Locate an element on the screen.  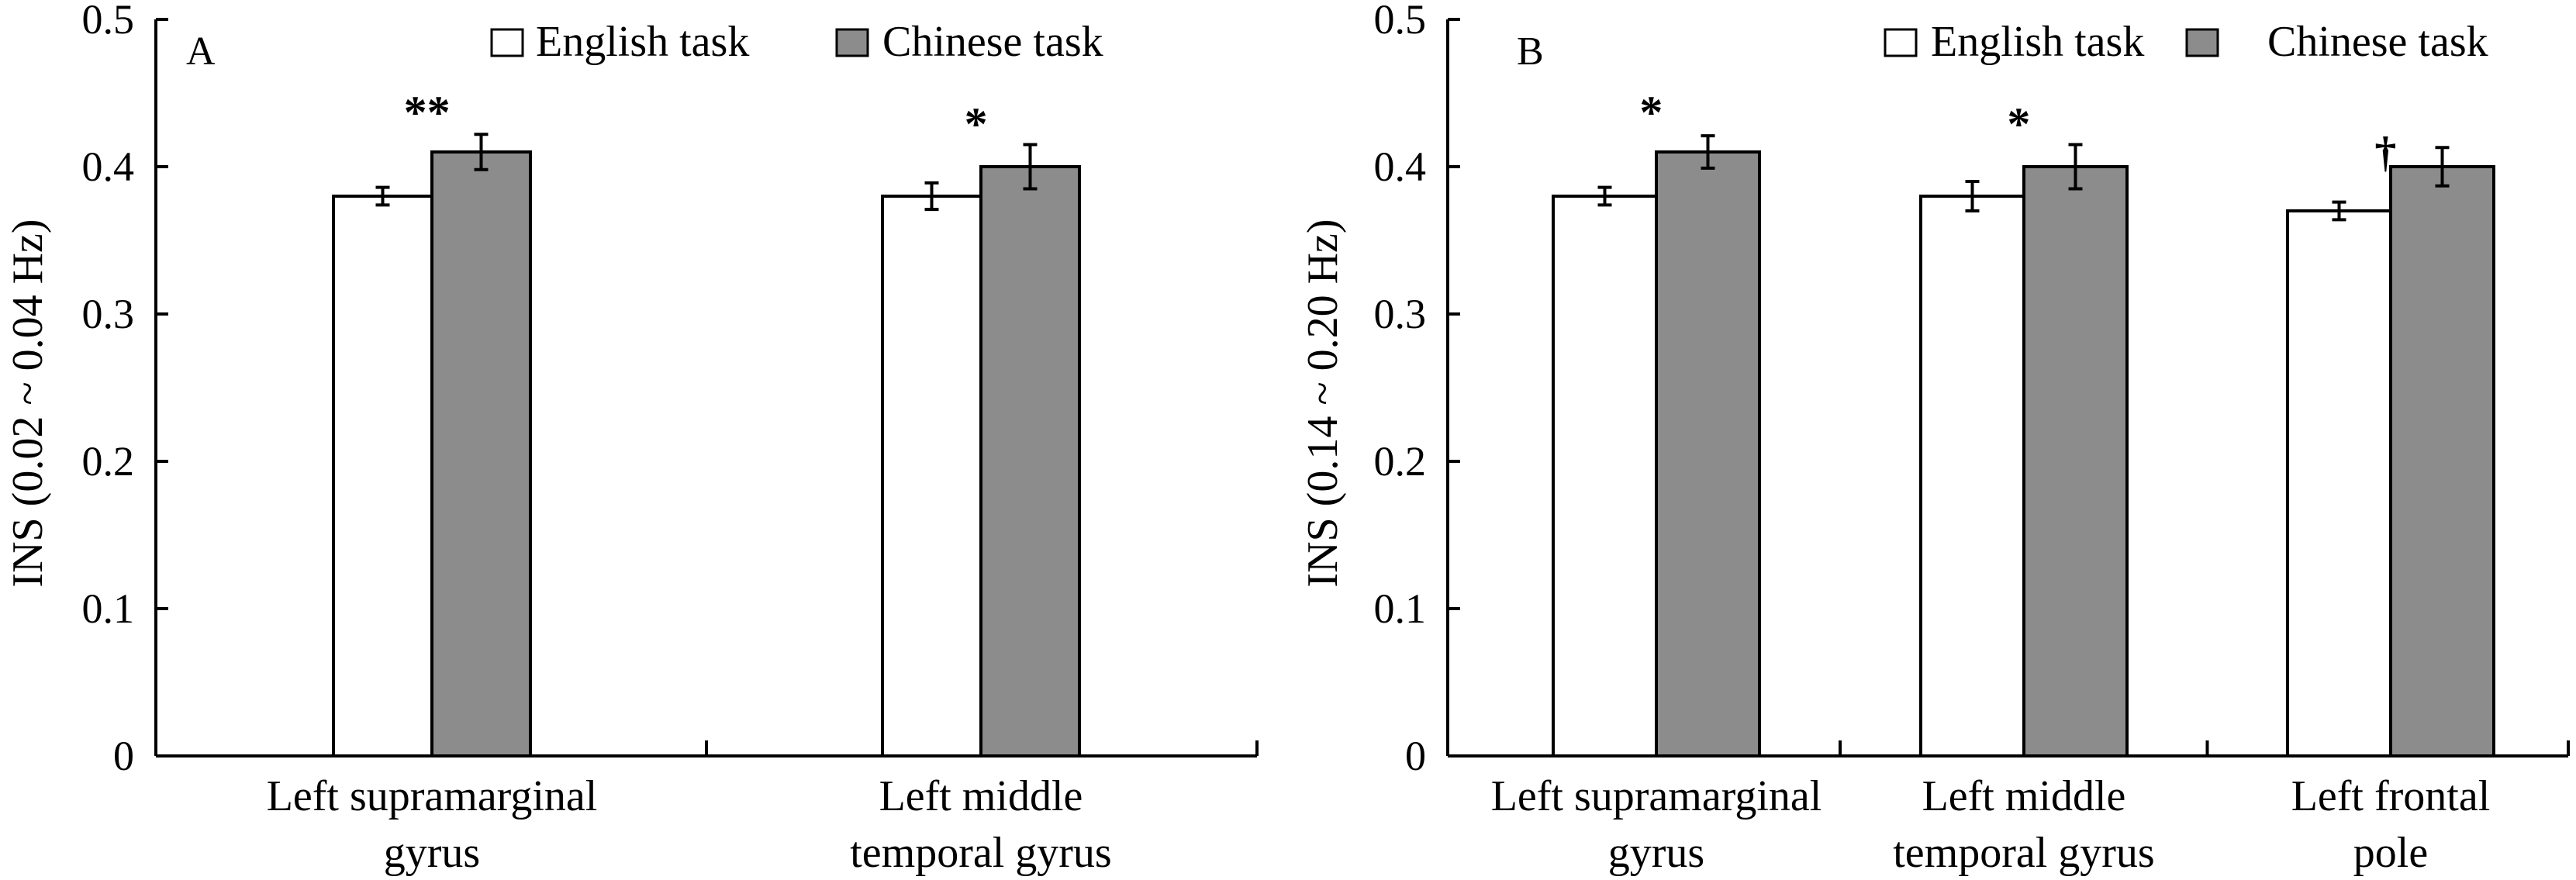
significance-marker: ** is located at coordinates (428, 112).